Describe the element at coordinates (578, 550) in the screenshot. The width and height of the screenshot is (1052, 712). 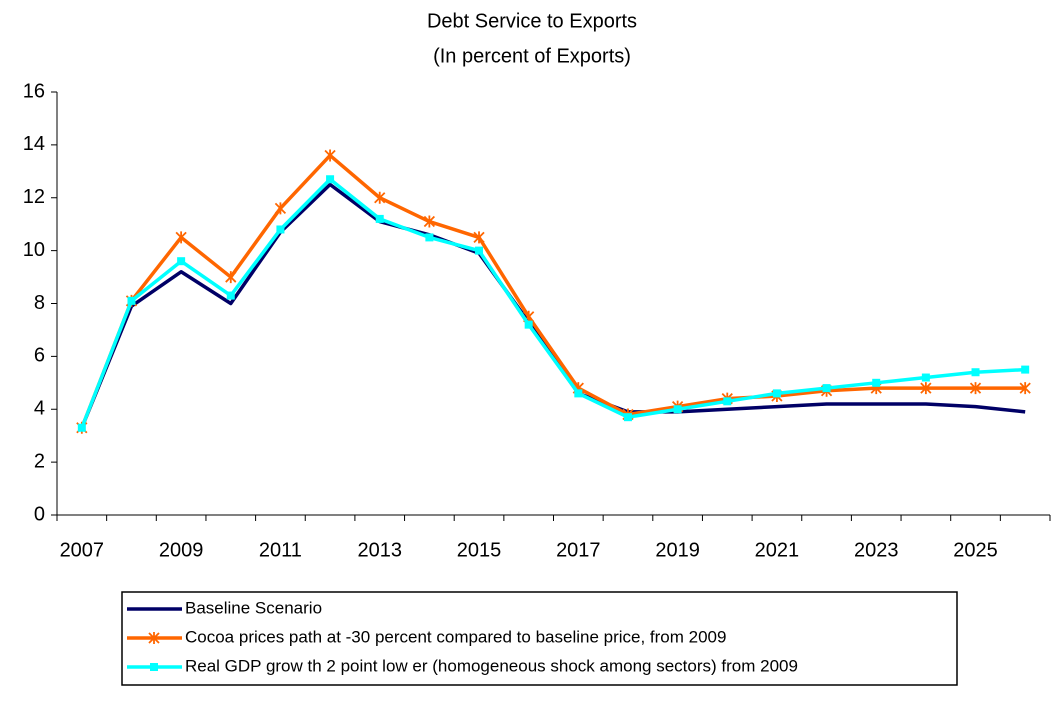
I see `x-tick-label: 2017` at that location.